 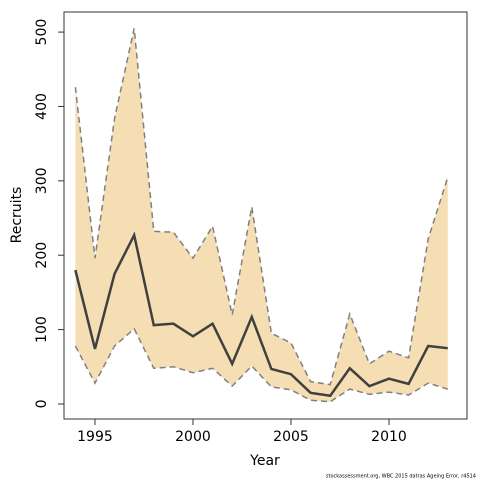 I want to click on y-tick-label: 400, so click(x=42, y=106).